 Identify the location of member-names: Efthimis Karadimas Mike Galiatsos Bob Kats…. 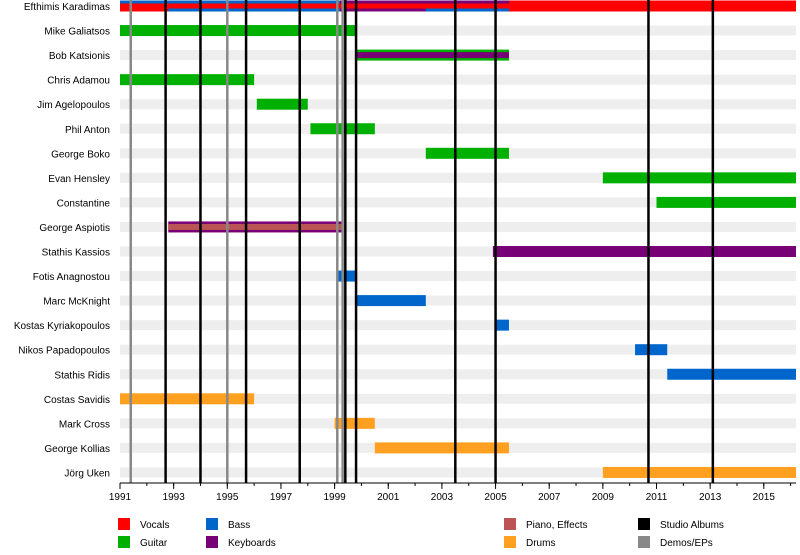
(62, 240).